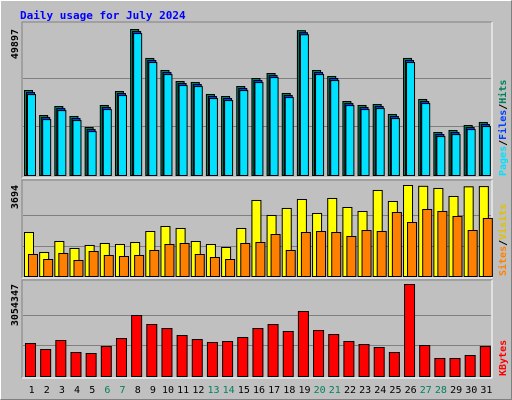  Describe the element at coordinates (503, 261) in the screenshot. I see `legend-entry: Sites` at that location.